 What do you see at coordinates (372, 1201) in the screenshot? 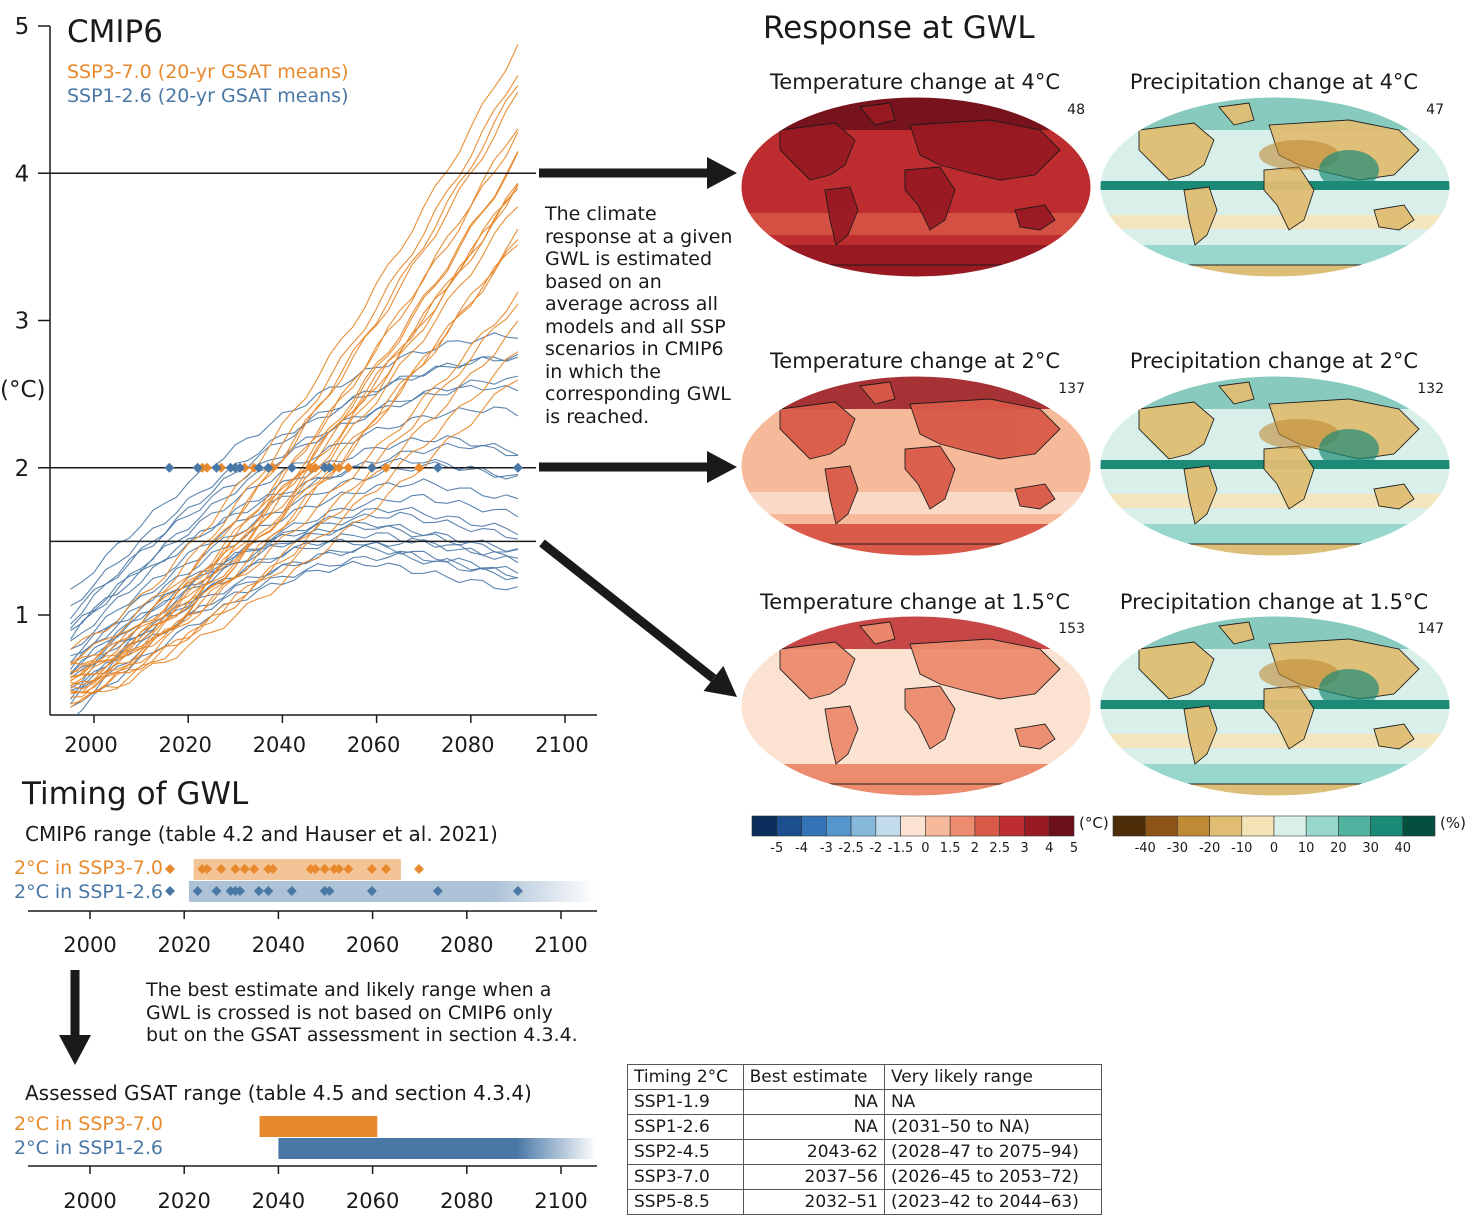
I see `timing-tick-label: 2060` at bounding box center [372, 1201].